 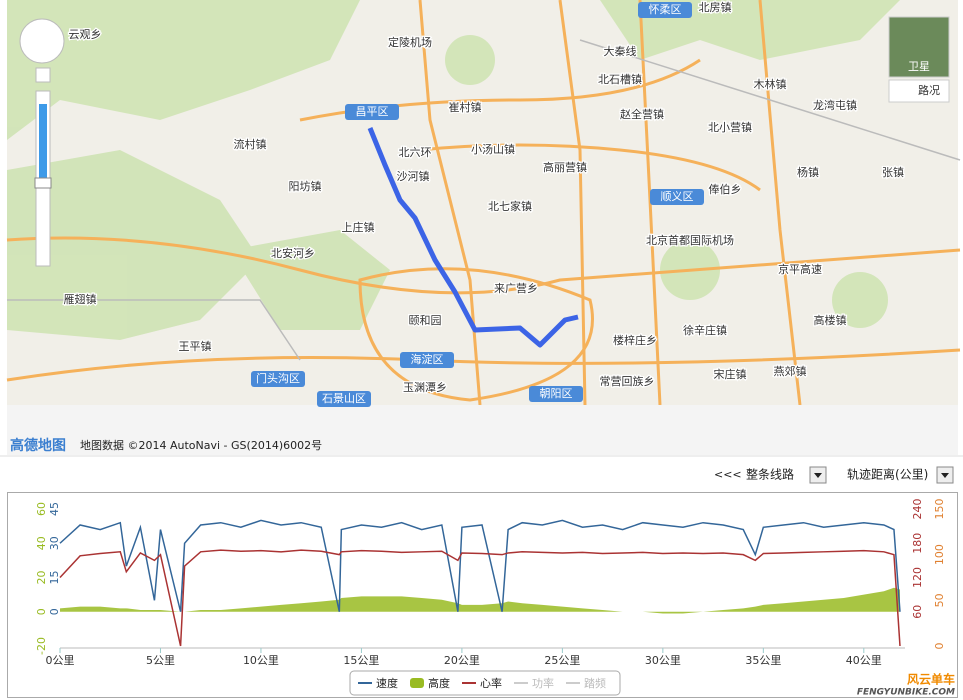 What do you see at coordinates (808, 172) in the screenshot?
I see `place-label: 杨镇` at bounding box center [808, 172].